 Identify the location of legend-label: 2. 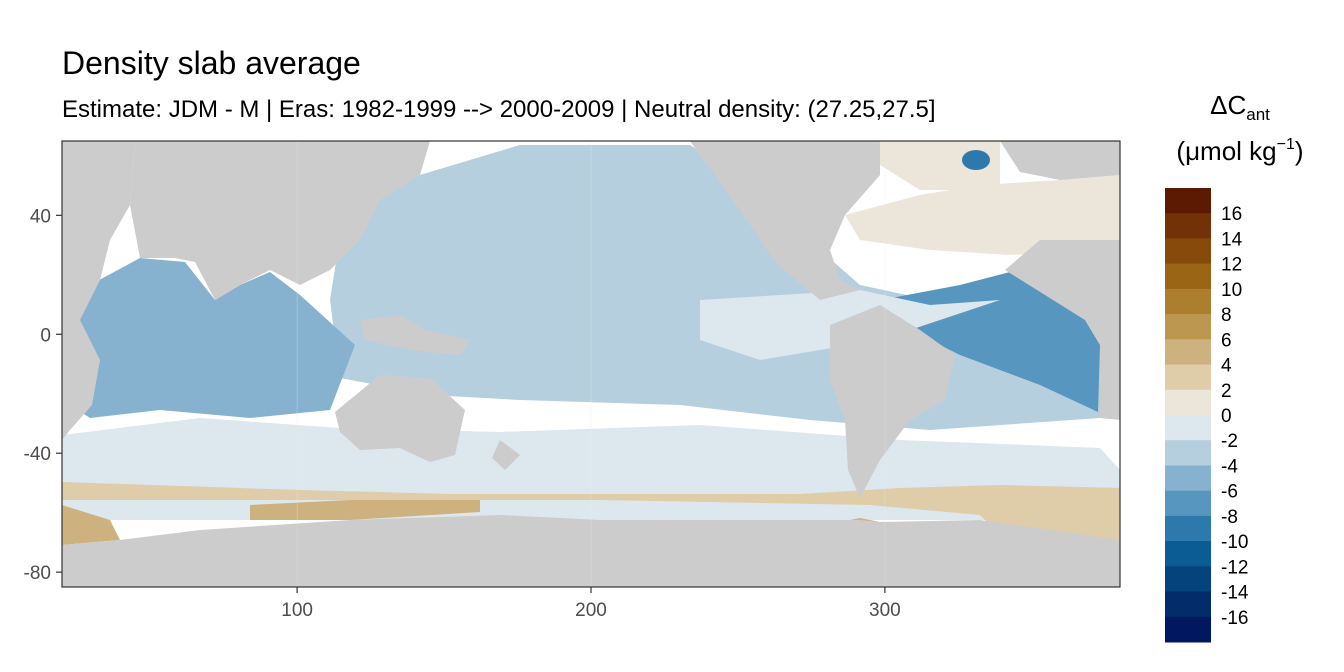
(1226, 391).